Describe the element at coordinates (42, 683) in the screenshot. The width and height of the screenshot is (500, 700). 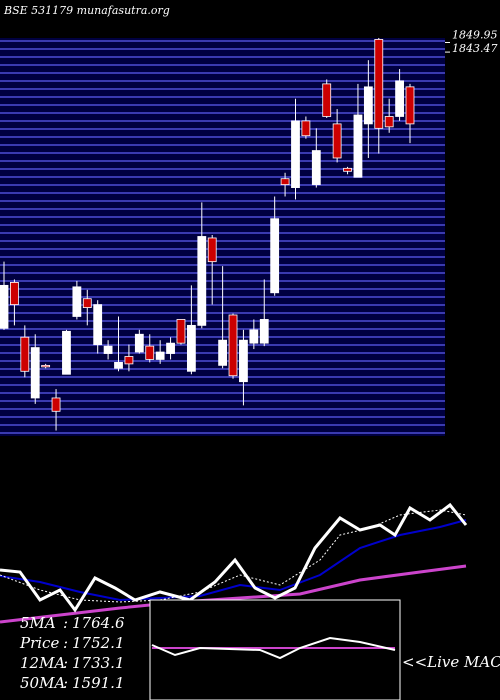
I see `indicator-name: 50MA` at that location.